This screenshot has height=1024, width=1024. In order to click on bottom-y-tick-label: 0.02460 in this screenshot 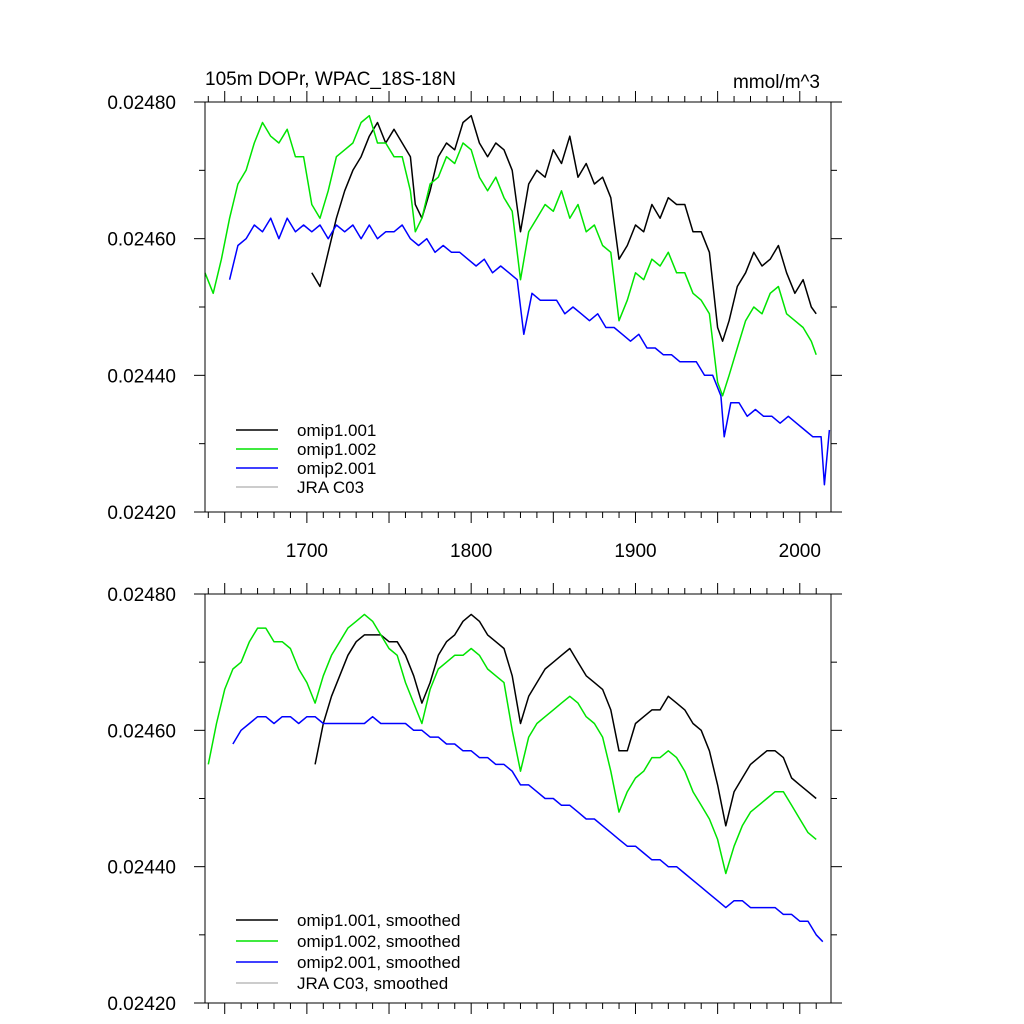, I will do `click(141, 731)`.